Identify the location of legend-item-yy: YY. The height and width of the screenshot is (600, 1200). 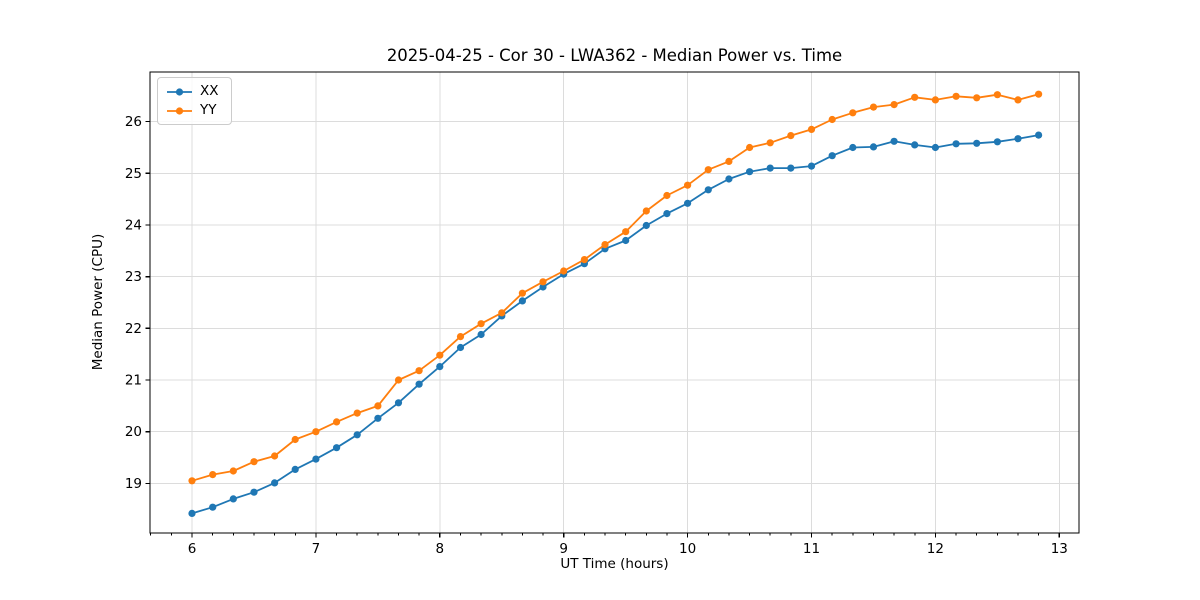
(192, 110).